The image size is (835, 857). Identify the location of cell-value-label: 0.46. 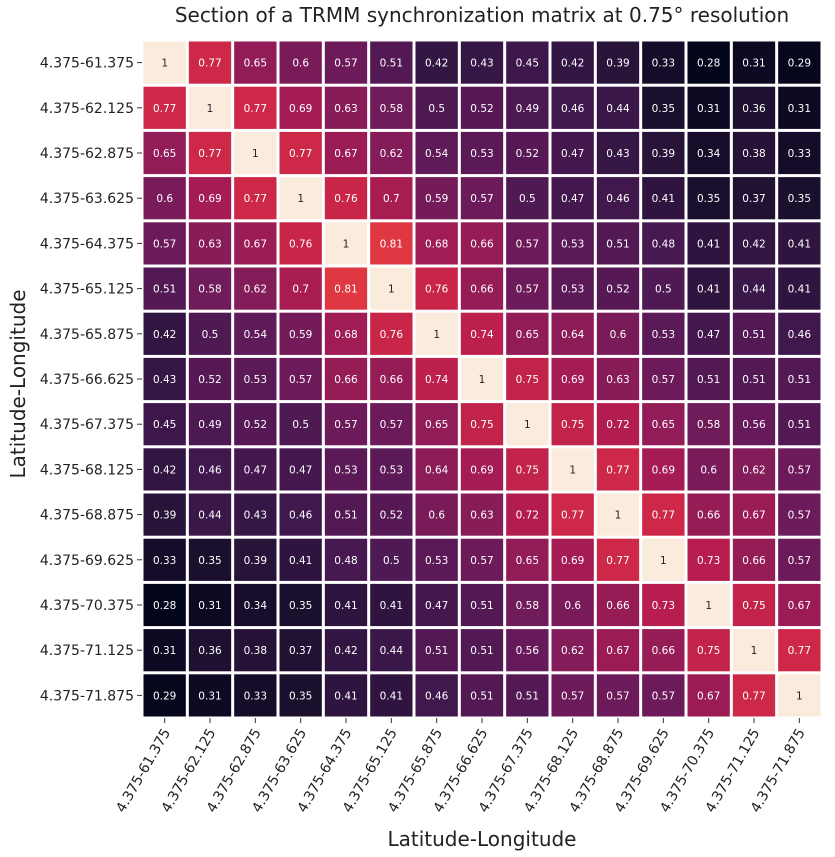
(437, 696).